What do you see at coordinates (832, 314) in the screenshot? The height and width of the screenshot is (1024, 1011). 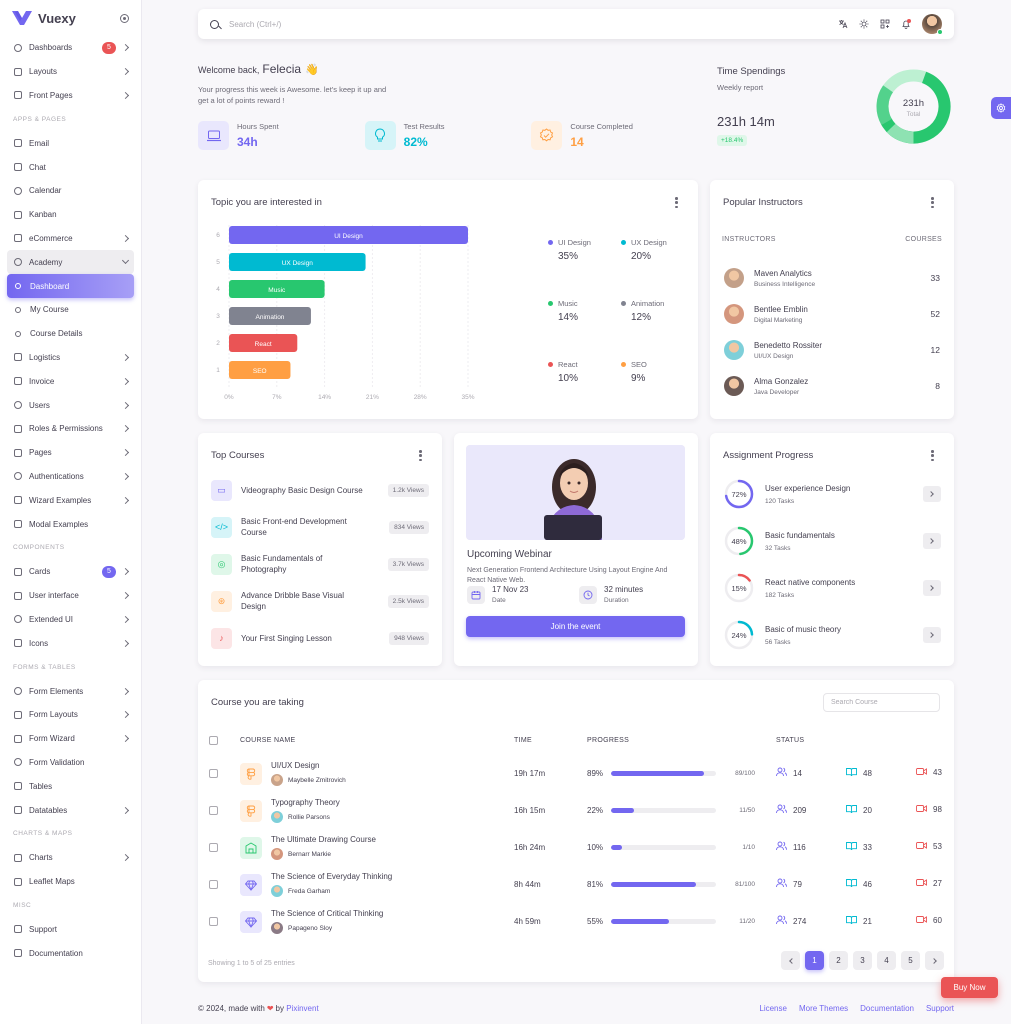 I see `instructor-row: Bentlee Emblin Digital Marketing 52` at bounding box center [832, 314].